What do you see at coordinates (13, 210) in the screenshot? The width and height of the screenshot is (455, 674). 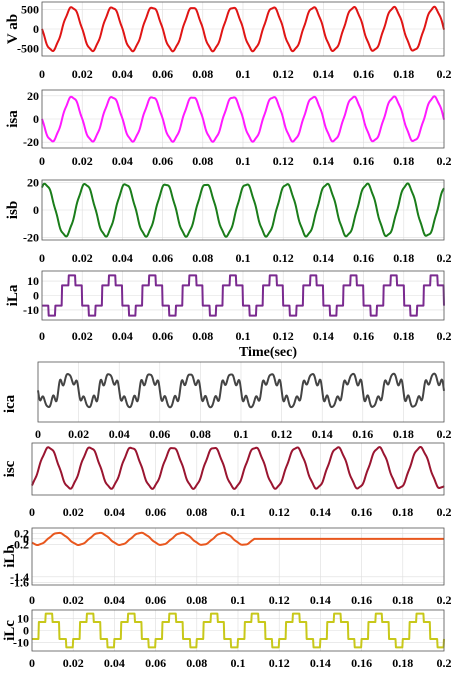 I see `y-axis-label: isb` at bounding box center [13, 210].